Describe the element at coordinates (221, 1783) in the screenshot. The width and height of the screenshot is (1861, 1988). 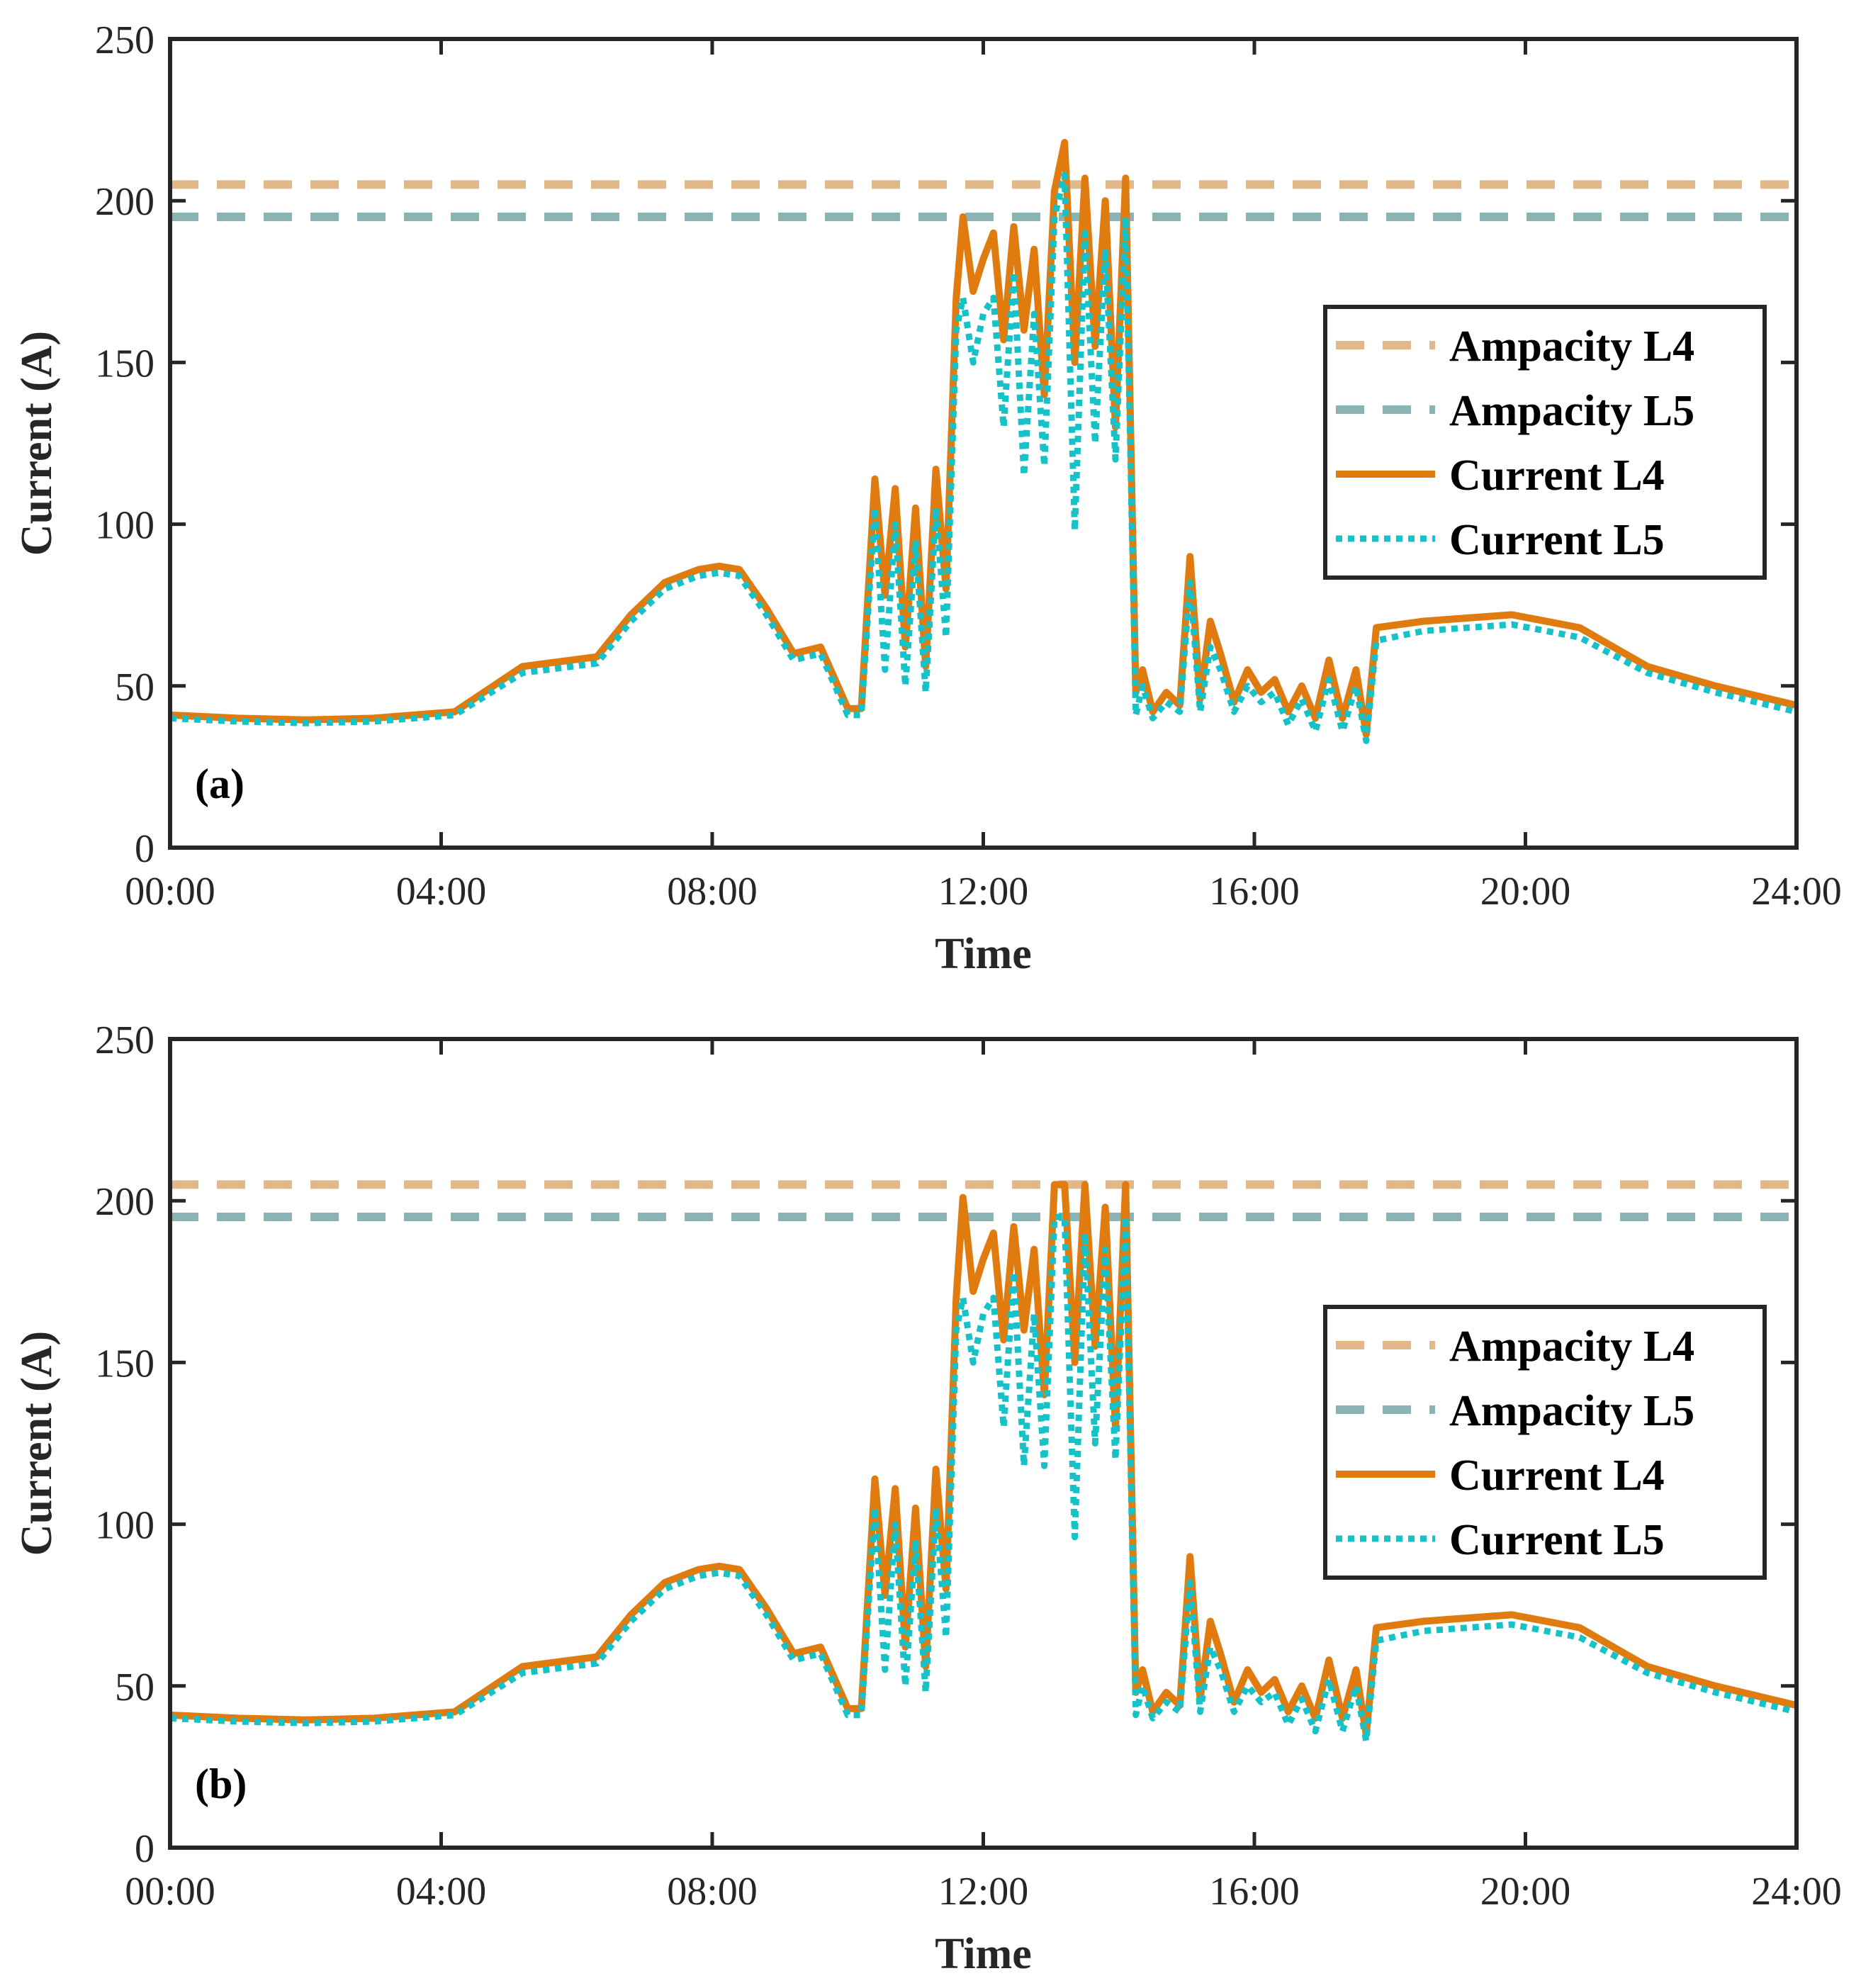
I see `panel-label: (b)` at that location.